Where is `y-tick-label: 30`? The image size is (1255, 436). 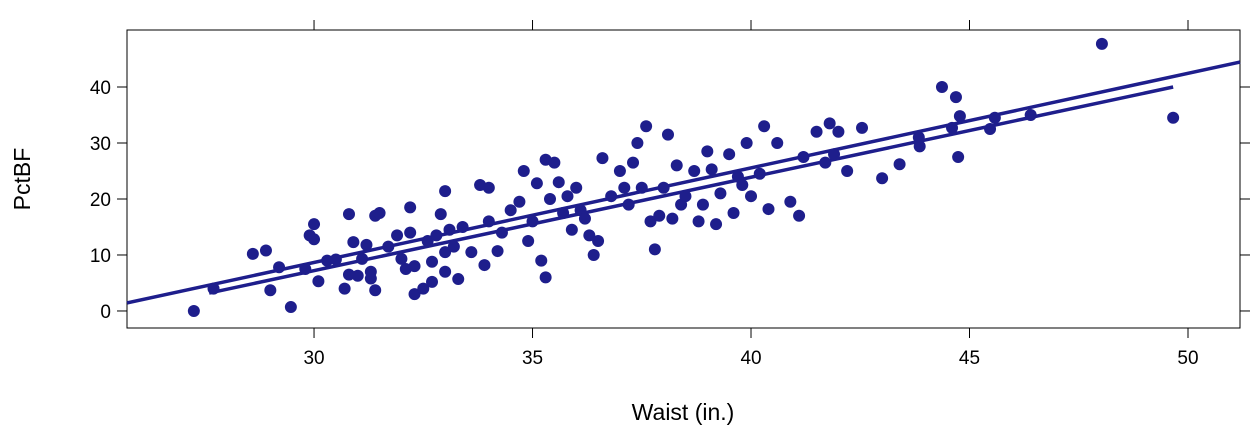
y-tick-label: 30 is located at coordinates (100, 144).